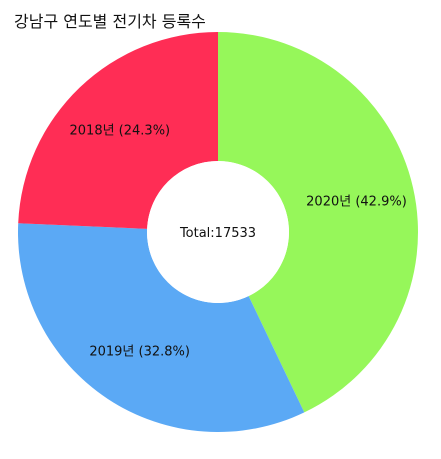 Image resolution: width=441 pixels, height=459 pixels. I want to click on chart-title: 강남구 연도별 전기차 등록수, so click(110, 21).